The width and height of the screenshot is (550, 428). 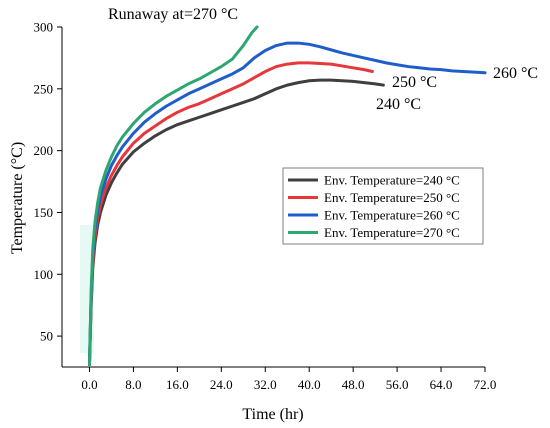 What do you see at coordinates (221, 384) in the screenshot?
I see `x-tick-label: 24.0` at bounding box center [221, 384].